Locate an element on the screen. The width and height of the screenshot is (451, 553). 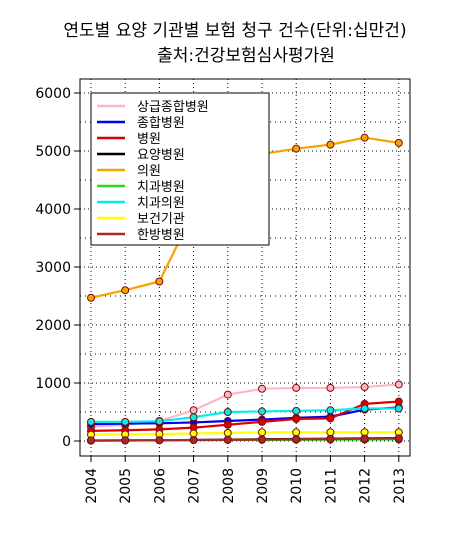
y-tick-label: 2000 is located at coordinates (53, 326).